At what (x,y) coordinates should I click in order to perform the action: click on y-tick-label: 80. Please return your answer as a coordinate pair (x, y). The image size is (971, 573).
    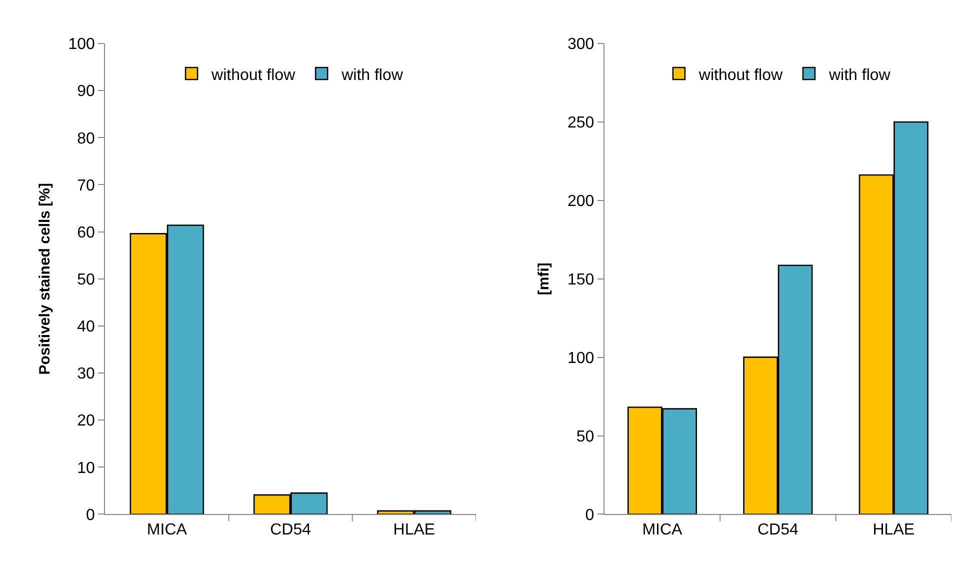
    Looking at the image, I should click on (86, 139).